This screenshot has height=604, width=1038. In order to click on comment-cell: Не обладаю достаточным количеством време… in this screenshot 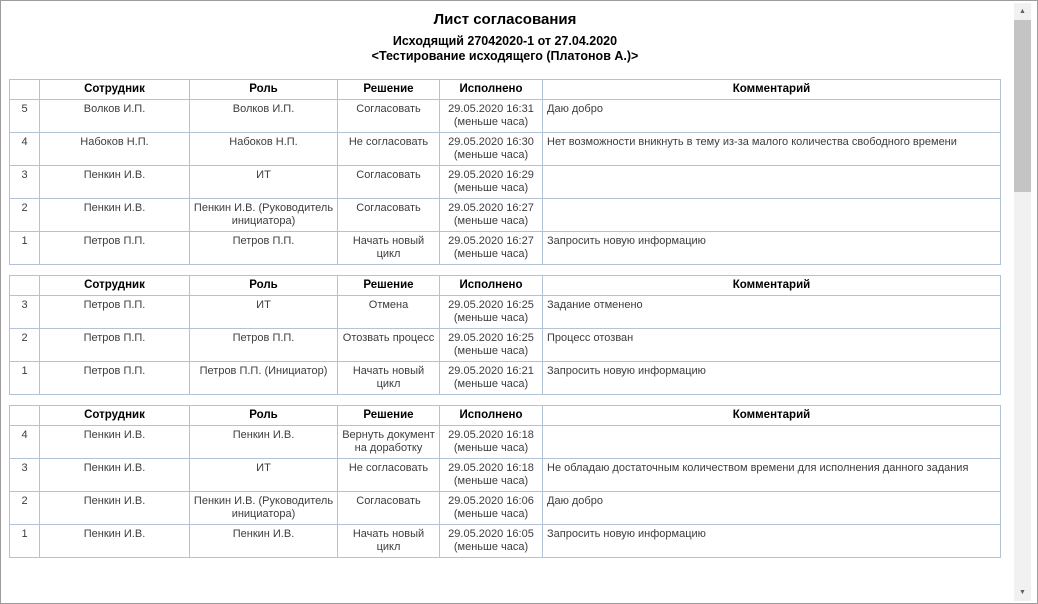, I will do `click(771, 475)`.